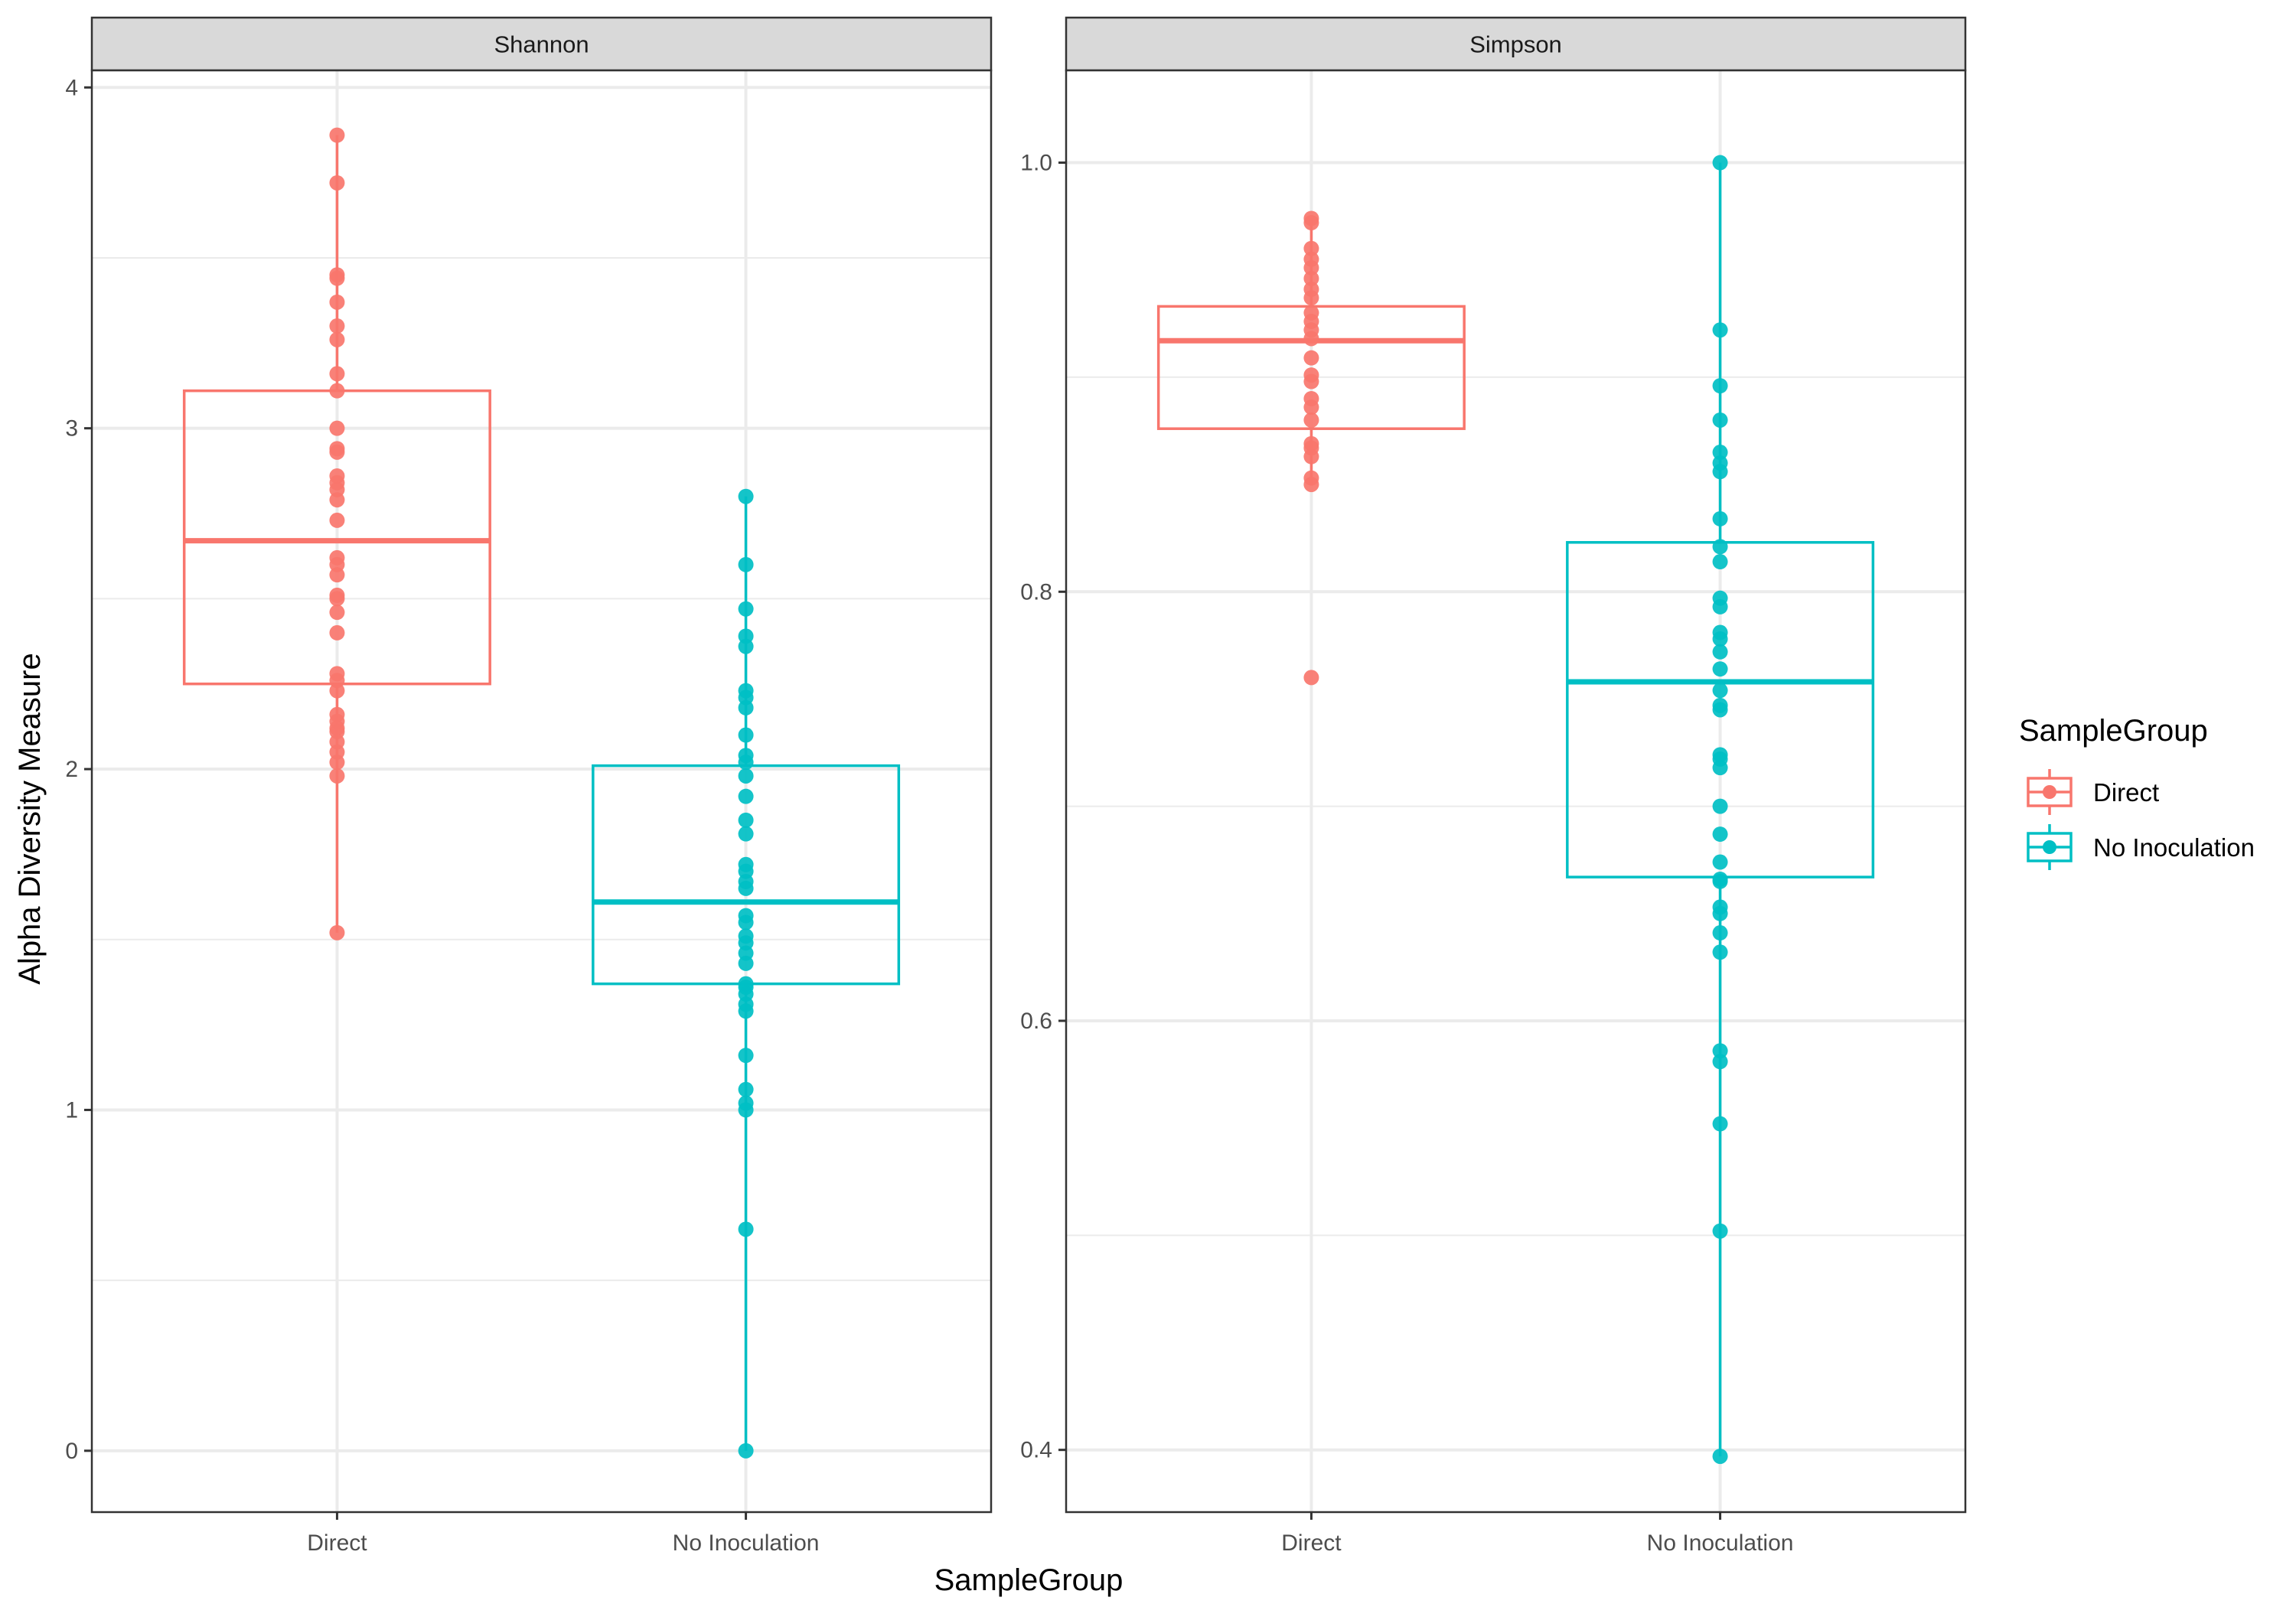 The height and width of the screenshot is (1607, 2296). I want to click on x-tick-label: No Inoculation, so click(746, 1543).